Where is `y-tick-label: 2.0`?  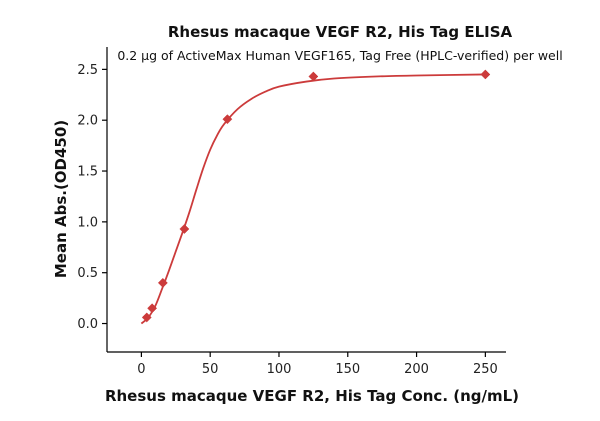 y-tick-label: 2.0 is located at coordinates (87, 121).